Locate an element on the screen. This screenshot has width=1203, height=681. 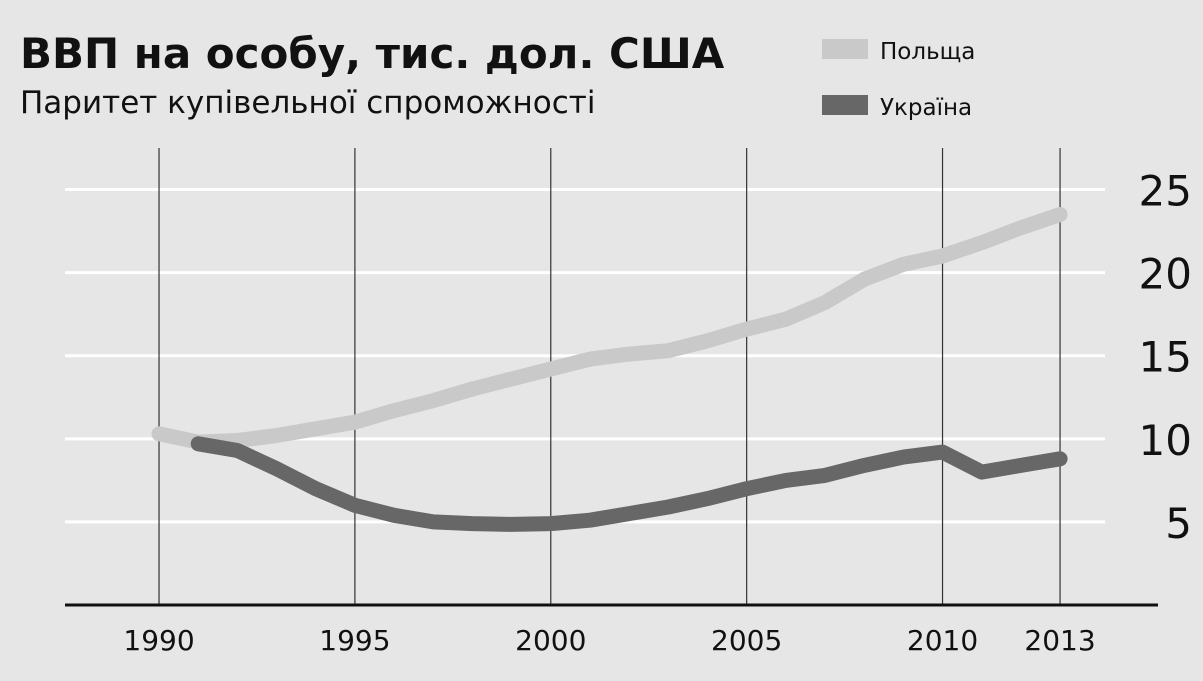
chart-subtitle: Паритет купівельної спроможності is located at coordinates (307, 103).